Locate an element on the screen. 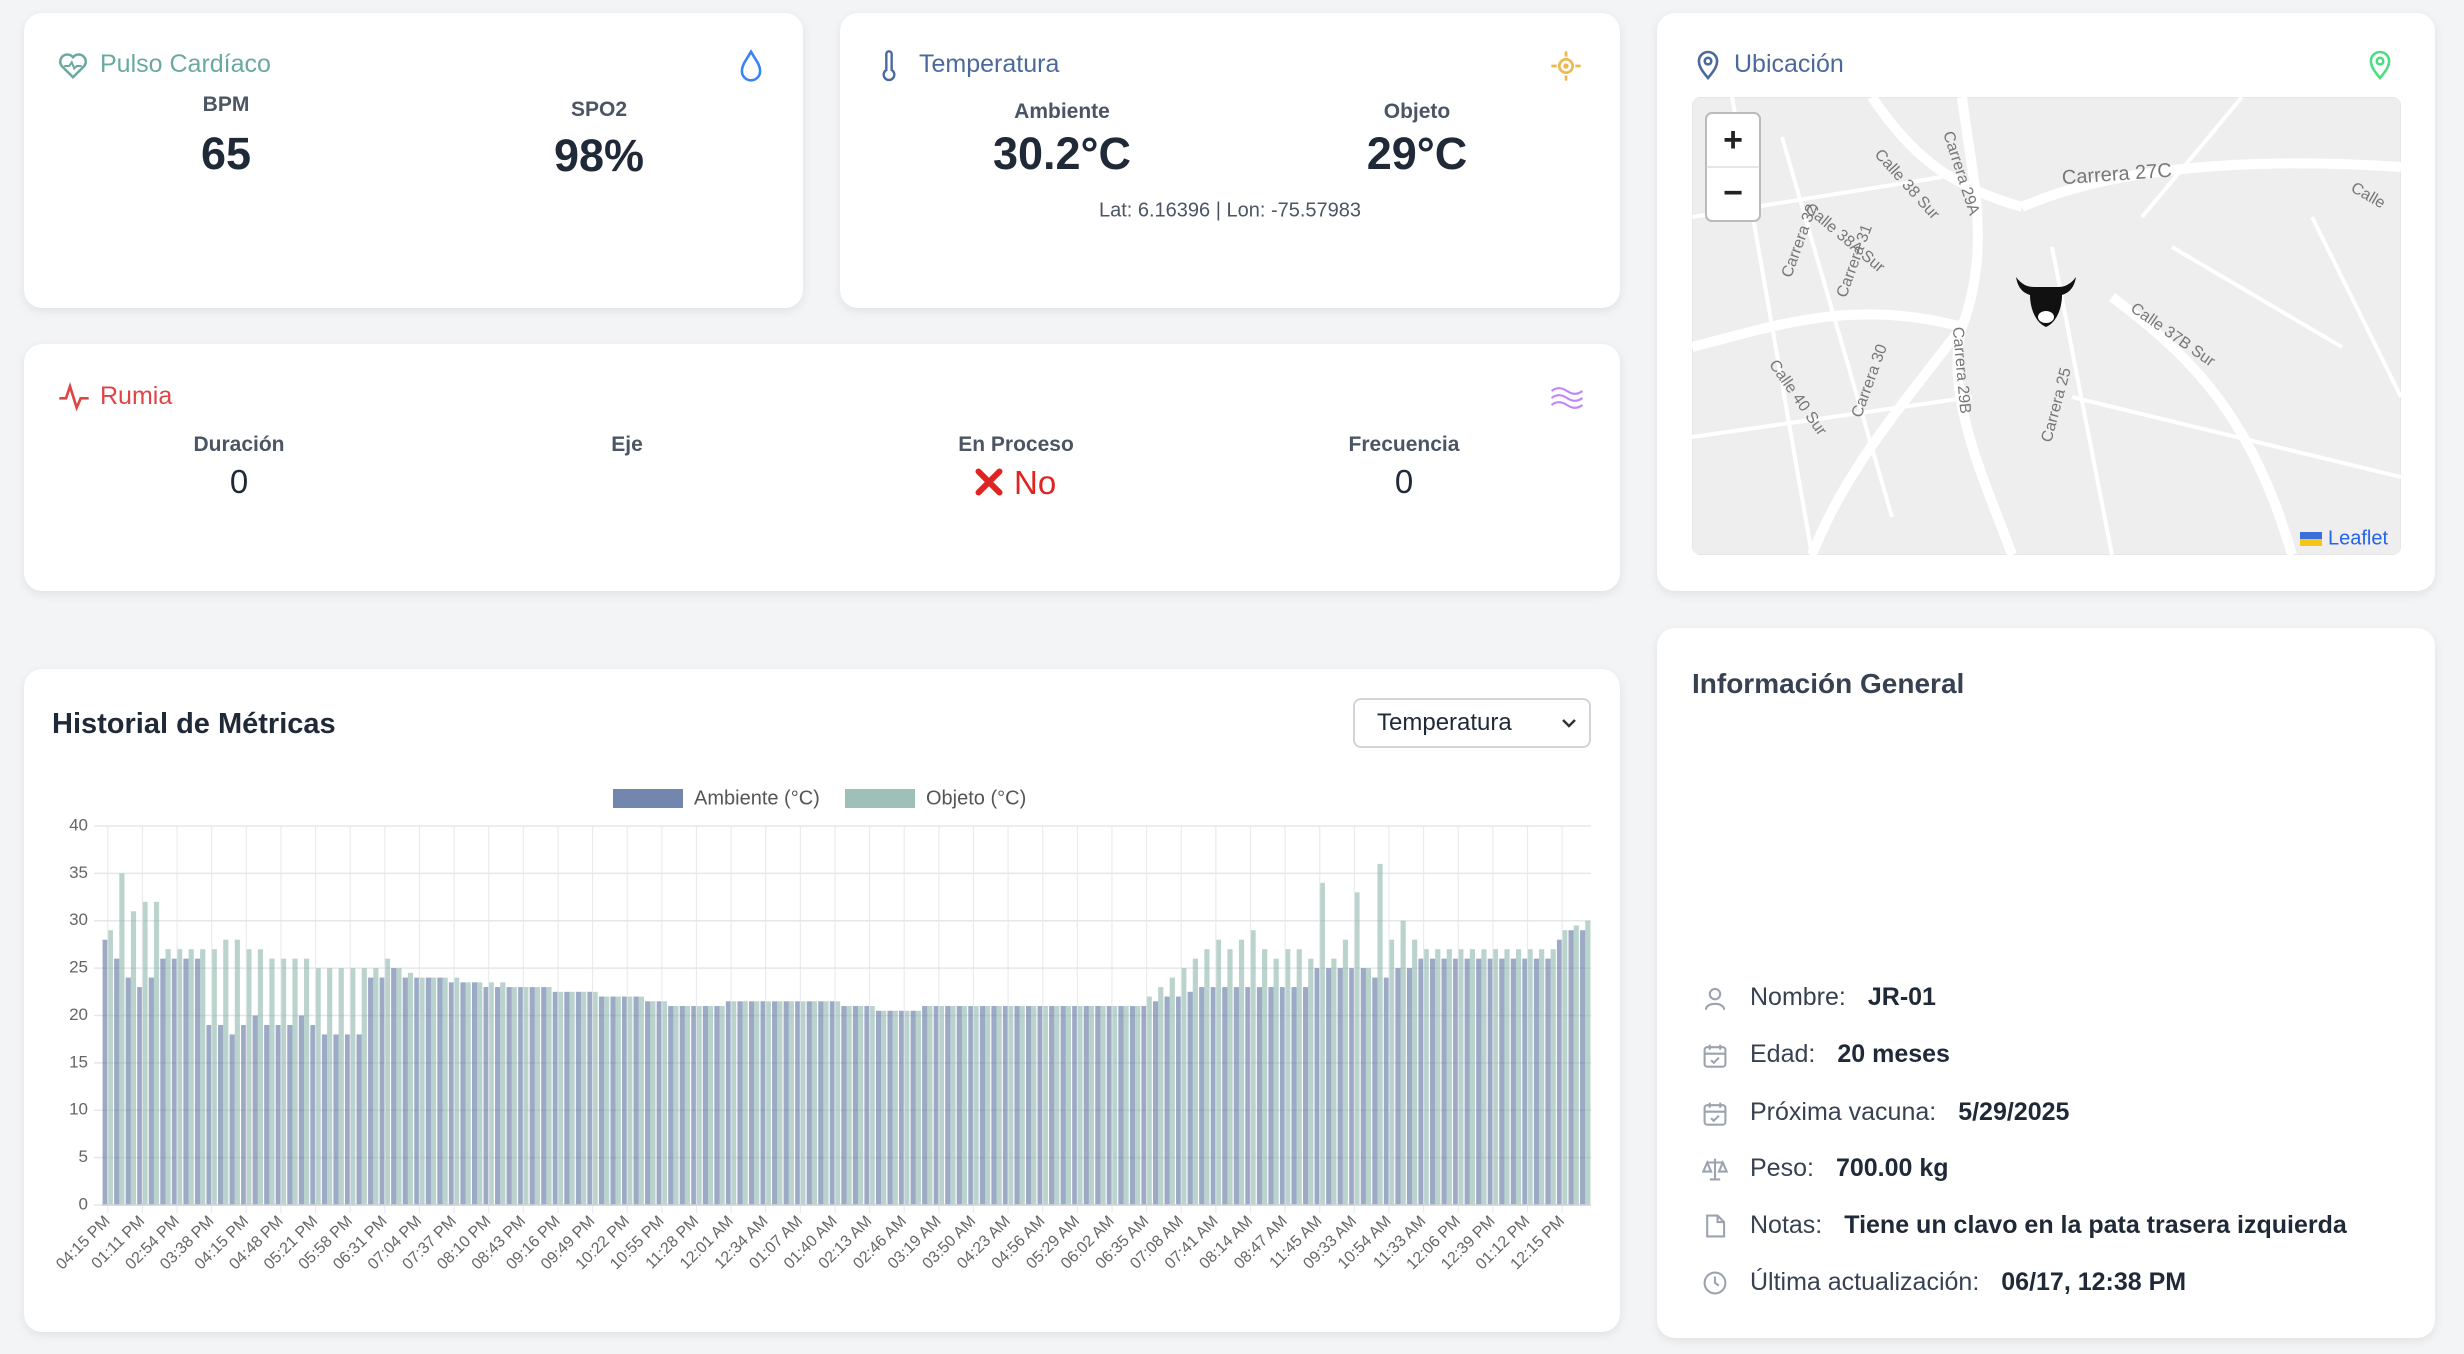 This screenshot has width=2464, height=1354. info-label: Edad: is located at coordinates (1783, 1054).